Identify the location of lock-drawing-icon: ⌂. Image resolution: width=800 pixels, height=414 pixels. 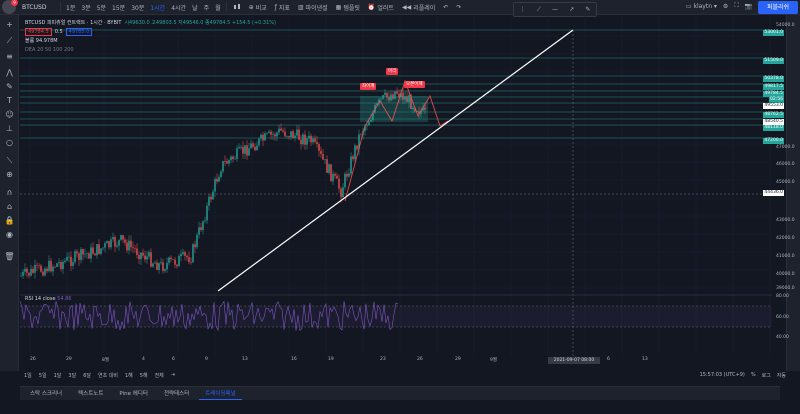
(9, 206).